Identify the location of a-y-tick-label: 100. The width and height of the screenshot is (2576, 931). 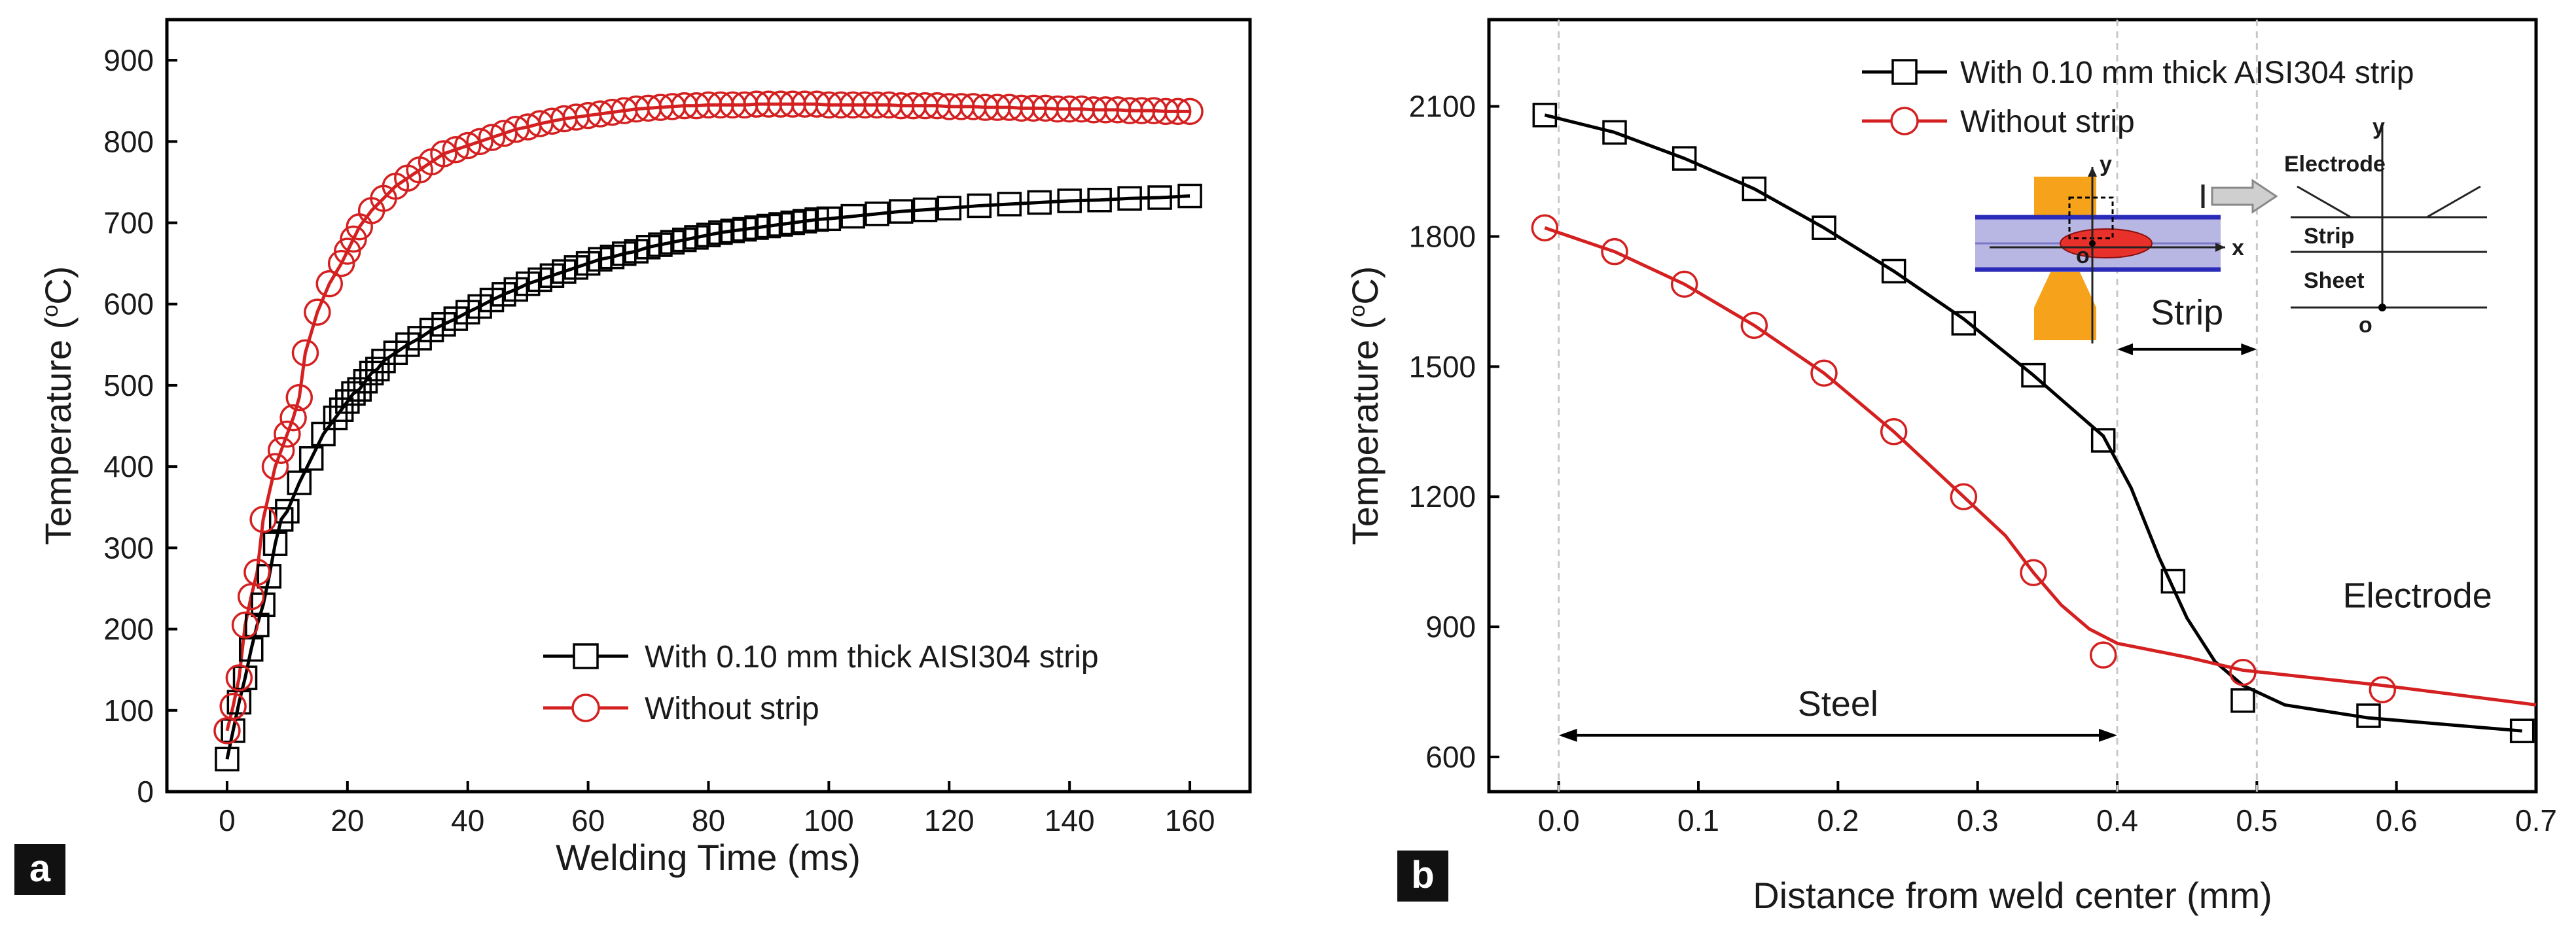
(128, 711).